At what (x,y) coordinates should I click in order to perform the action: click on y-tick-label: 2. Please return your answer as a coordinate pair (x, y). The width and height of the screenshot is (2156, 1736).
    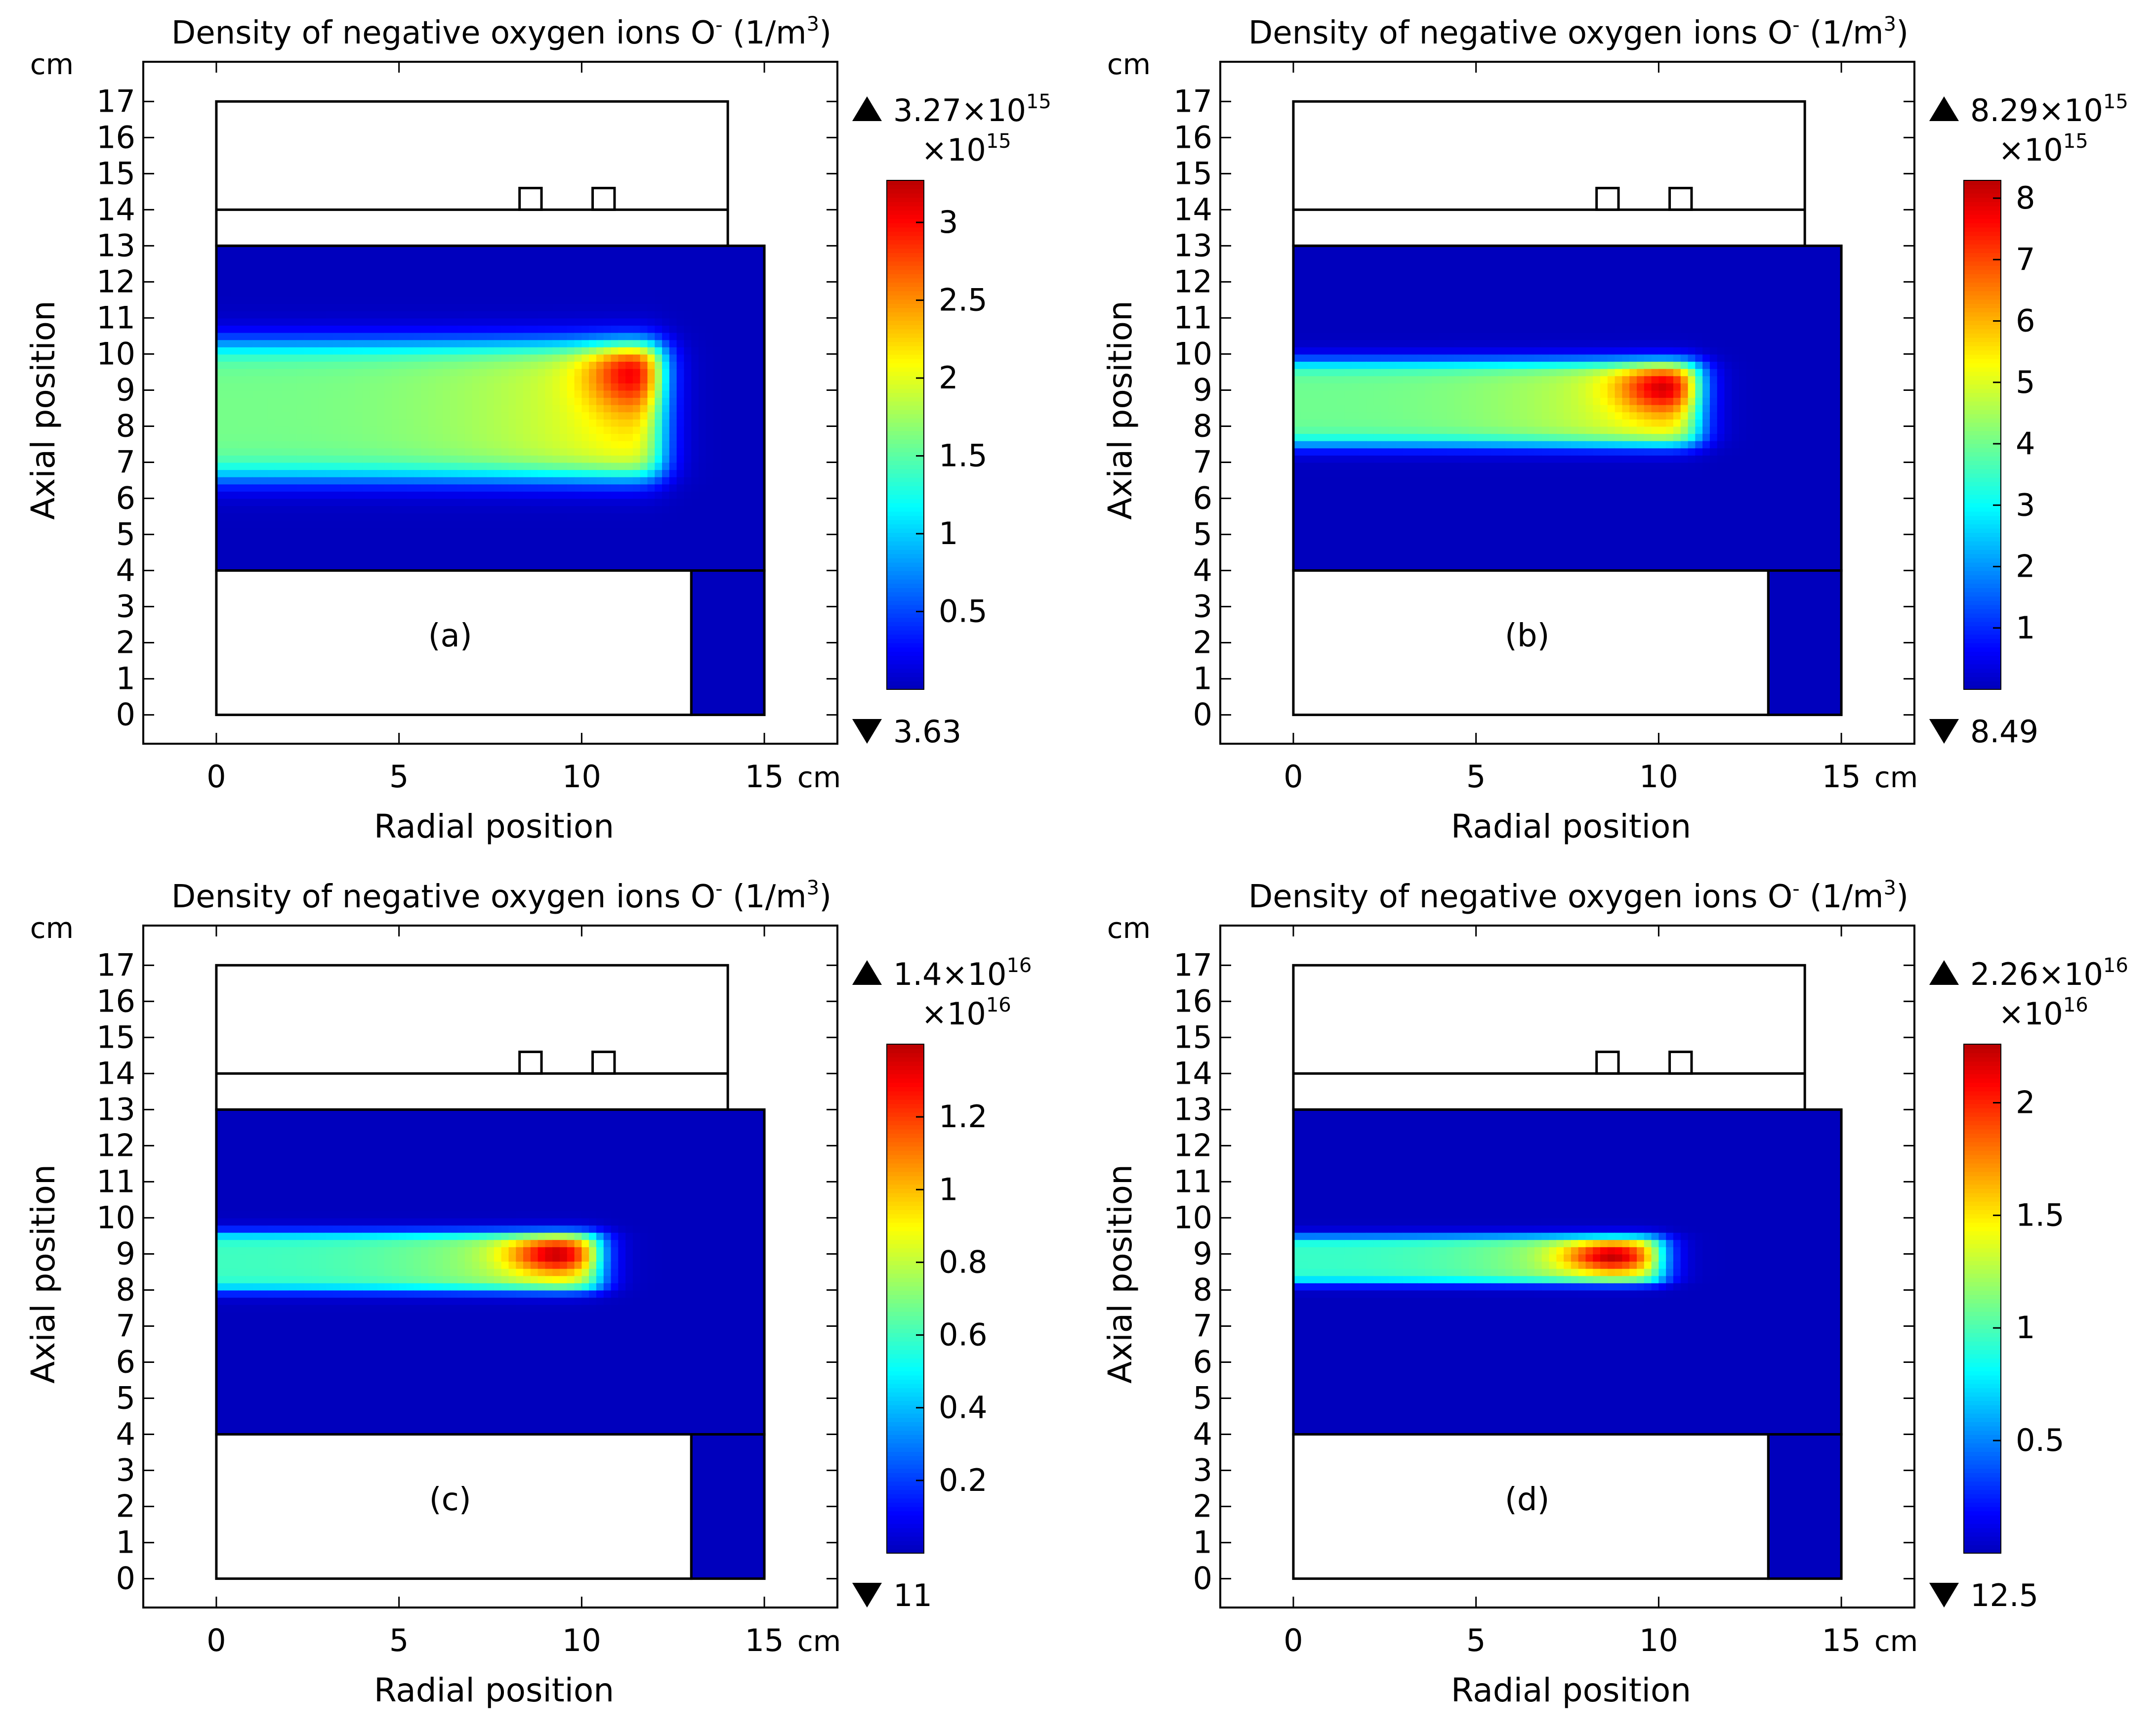
    Looking at the image, I should click on (125, 1506).